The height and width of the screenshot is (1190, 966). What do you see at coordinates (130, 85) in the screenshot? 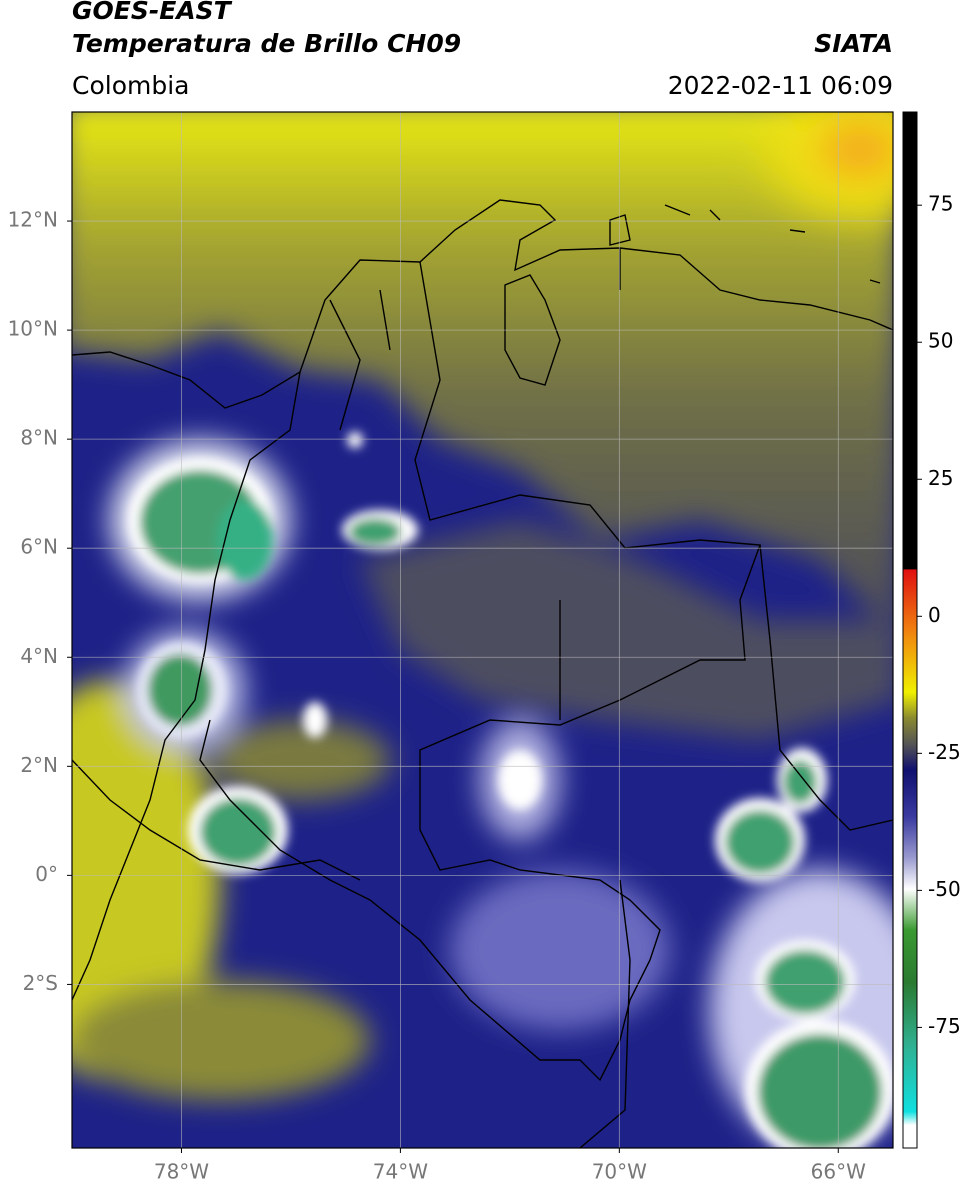
I see `region: Colombia` at bounding box center [130, 85].